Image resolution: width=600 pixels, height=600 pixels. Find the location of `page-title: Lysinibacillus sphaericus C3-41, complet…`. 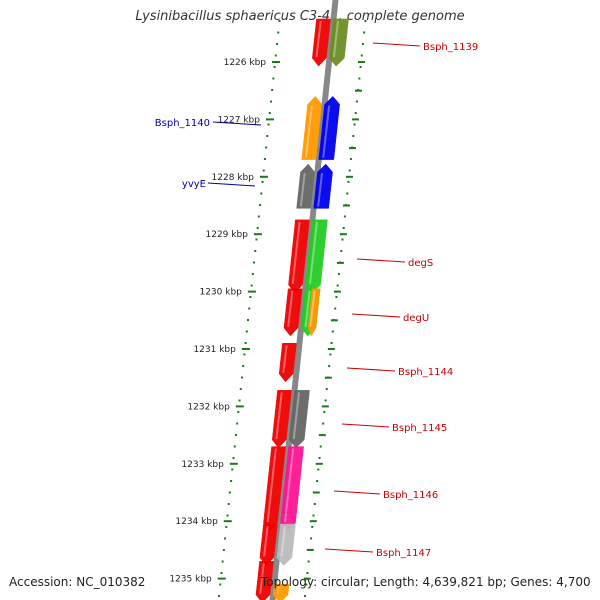

page-title: Lysinibacillus sphaericus C3-41, complet… is located at coordinates (300, 16).